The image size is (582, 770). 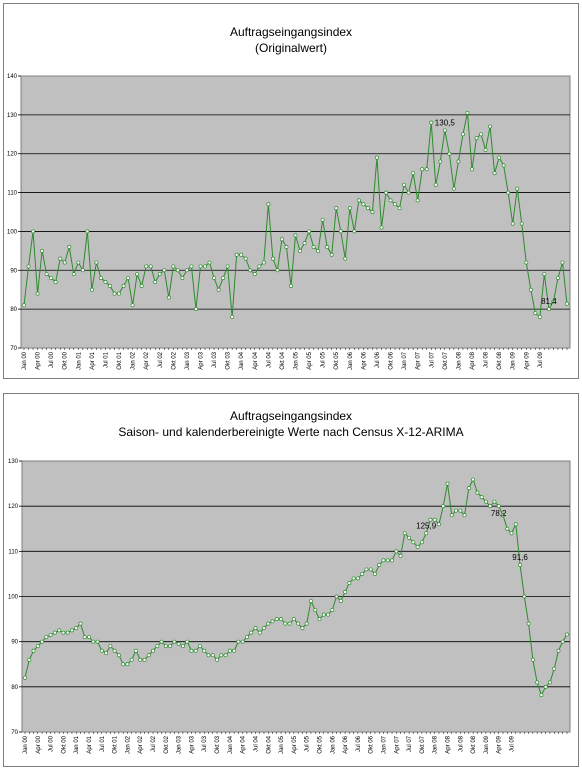 I want to click on x-tick-label: Jul 05, so click(x=324, y=359).